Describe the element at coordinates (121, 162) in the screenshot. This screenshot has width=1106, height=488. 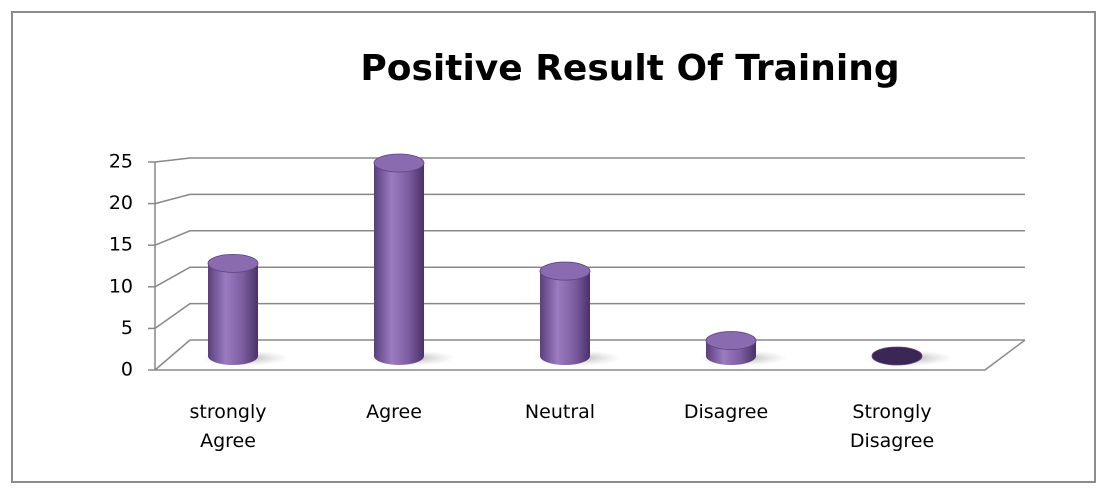
I see `y-tick-label: 25` at that location.